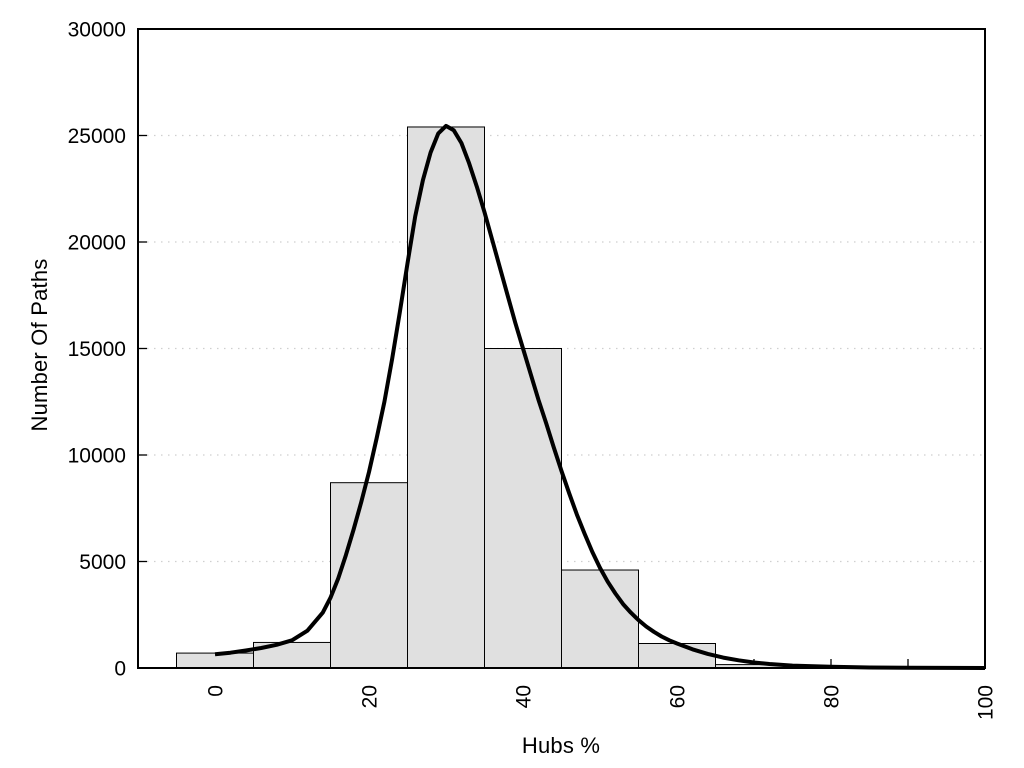  Describe the element at coordinates (832, 696) in the screenshot. I see `x-tick-label: 80` at that location.